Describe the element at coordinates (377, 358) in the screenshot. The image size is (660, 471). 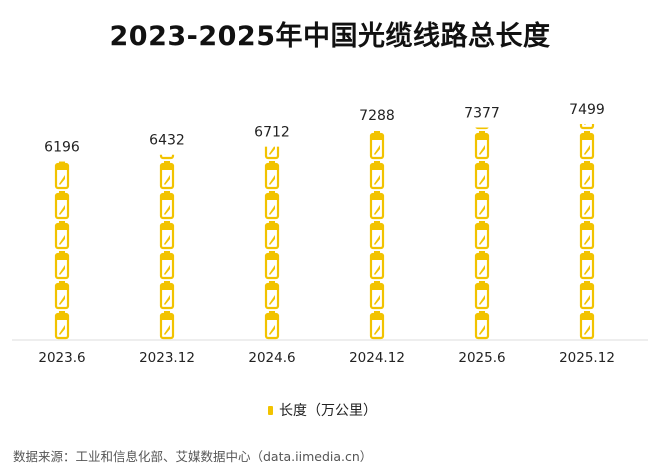
I see `x-tick-label: 2024.12` at that location.